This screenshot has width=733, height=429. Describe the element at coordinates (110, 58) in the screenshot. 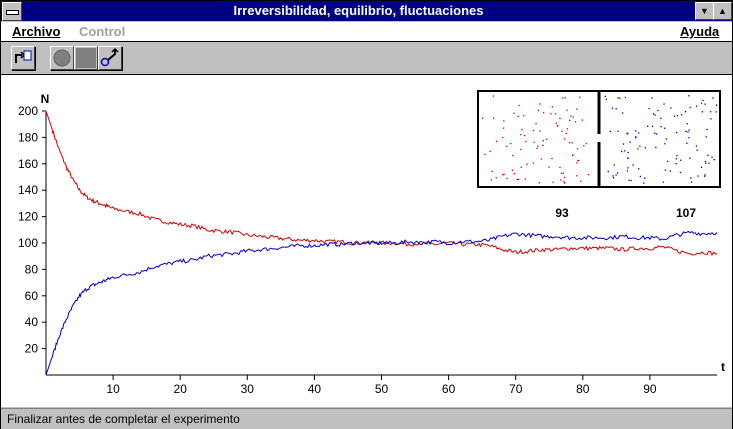

I see `step-button` at that location.